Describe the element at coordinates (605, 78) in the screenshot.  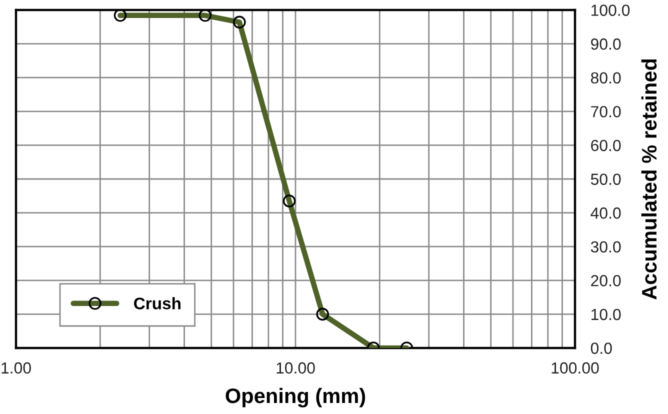
I see `y-tick-label: 80.0` at that location.